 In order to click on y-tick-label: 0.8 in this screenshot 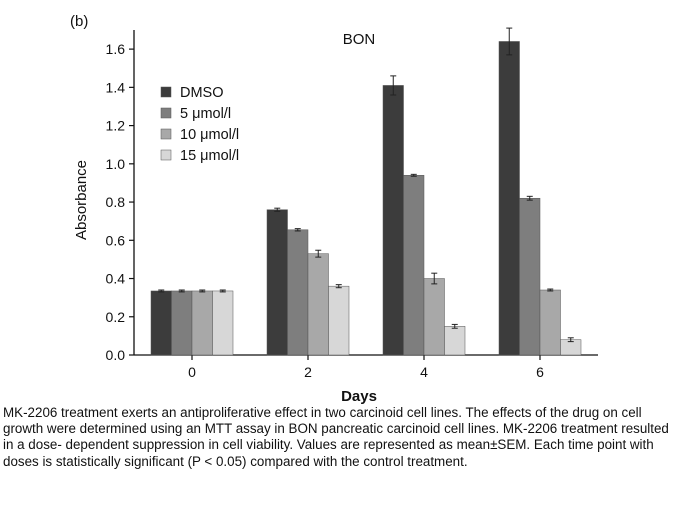, I will do `click(116, 202)`.